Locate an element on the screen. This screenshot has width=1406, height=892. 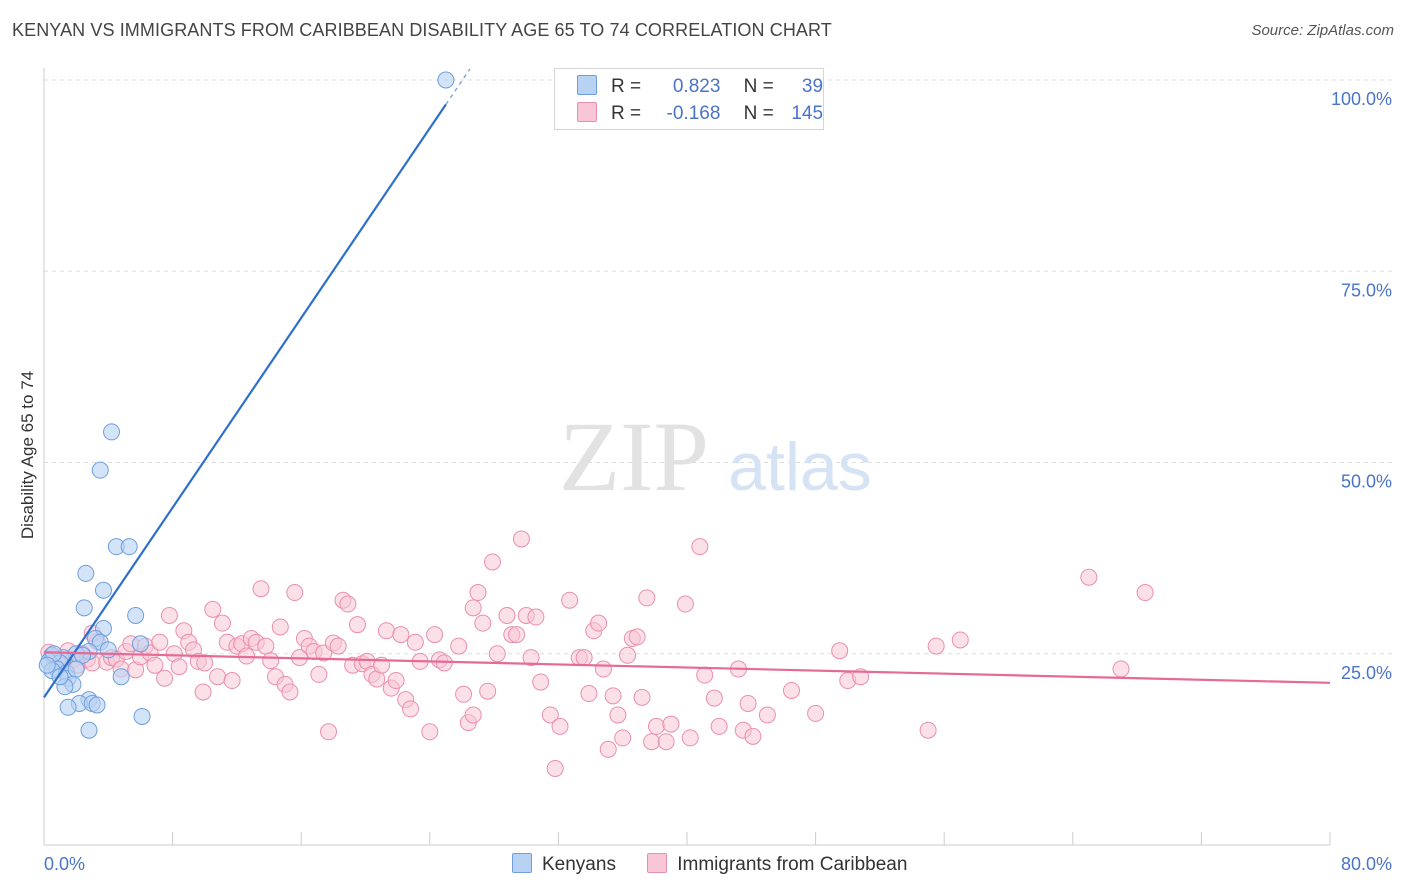
y-tick-label: 50.0% is located at coordinates (1366, 482).